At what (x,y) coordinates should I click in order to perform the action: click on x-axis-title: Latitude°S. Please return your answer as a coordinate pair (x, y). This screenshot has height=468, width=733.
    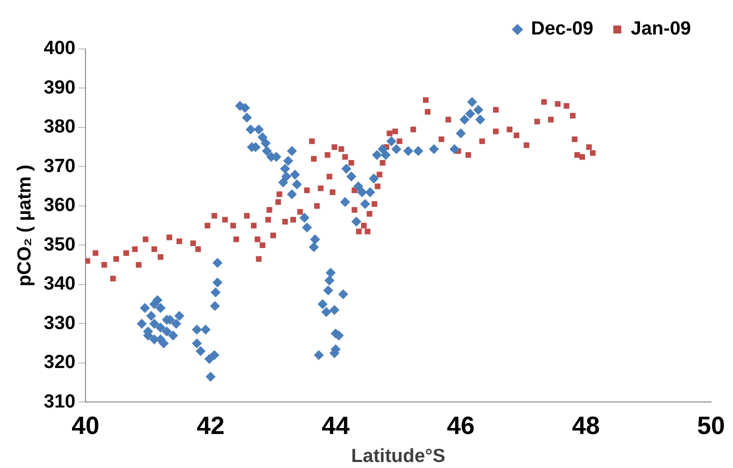
    Looking at the image, I should click on (398, 456).